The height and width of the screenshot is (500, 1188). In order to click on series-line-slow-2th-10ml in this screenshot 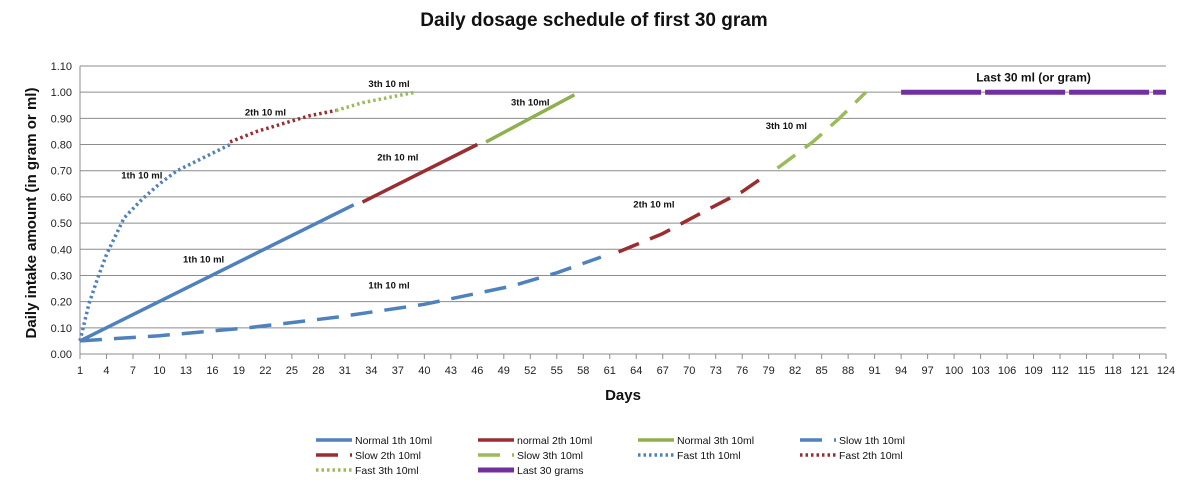, I will do `click(693, 212)`.